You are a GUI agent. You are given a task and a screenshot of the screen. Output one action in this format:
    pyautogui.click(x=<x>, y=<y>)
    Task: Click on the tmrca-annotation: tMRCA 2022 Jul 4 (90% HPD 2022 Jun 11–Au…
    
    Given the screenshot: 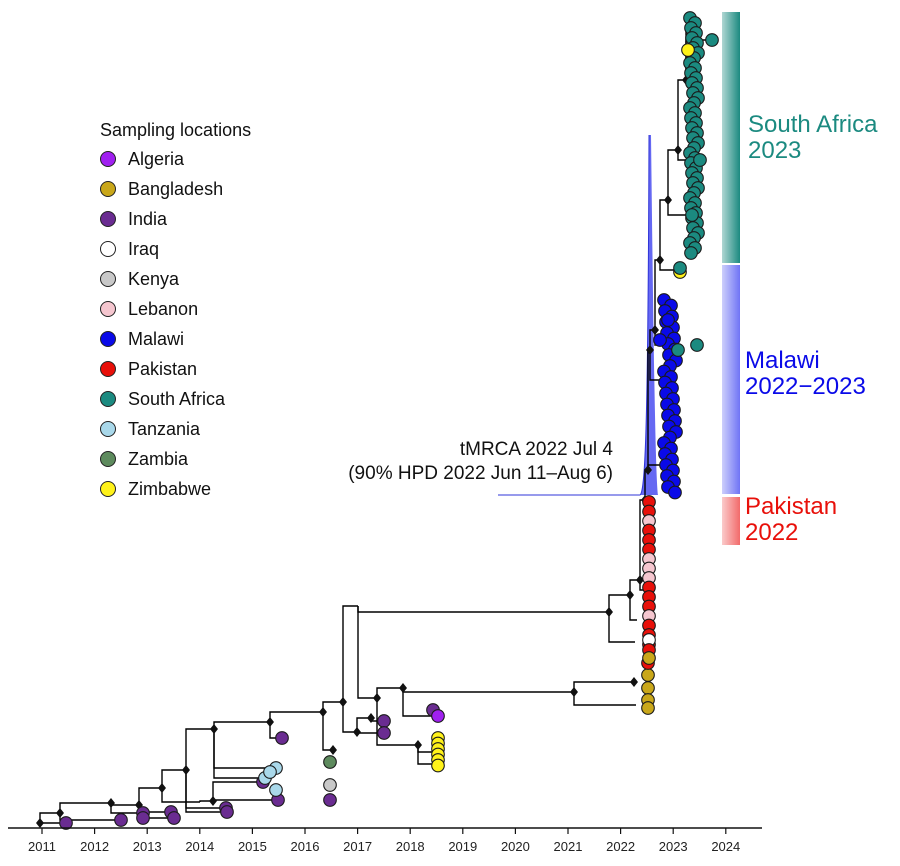 What is the action you would take?
    pyautogui.click(x=465, y=462)
    